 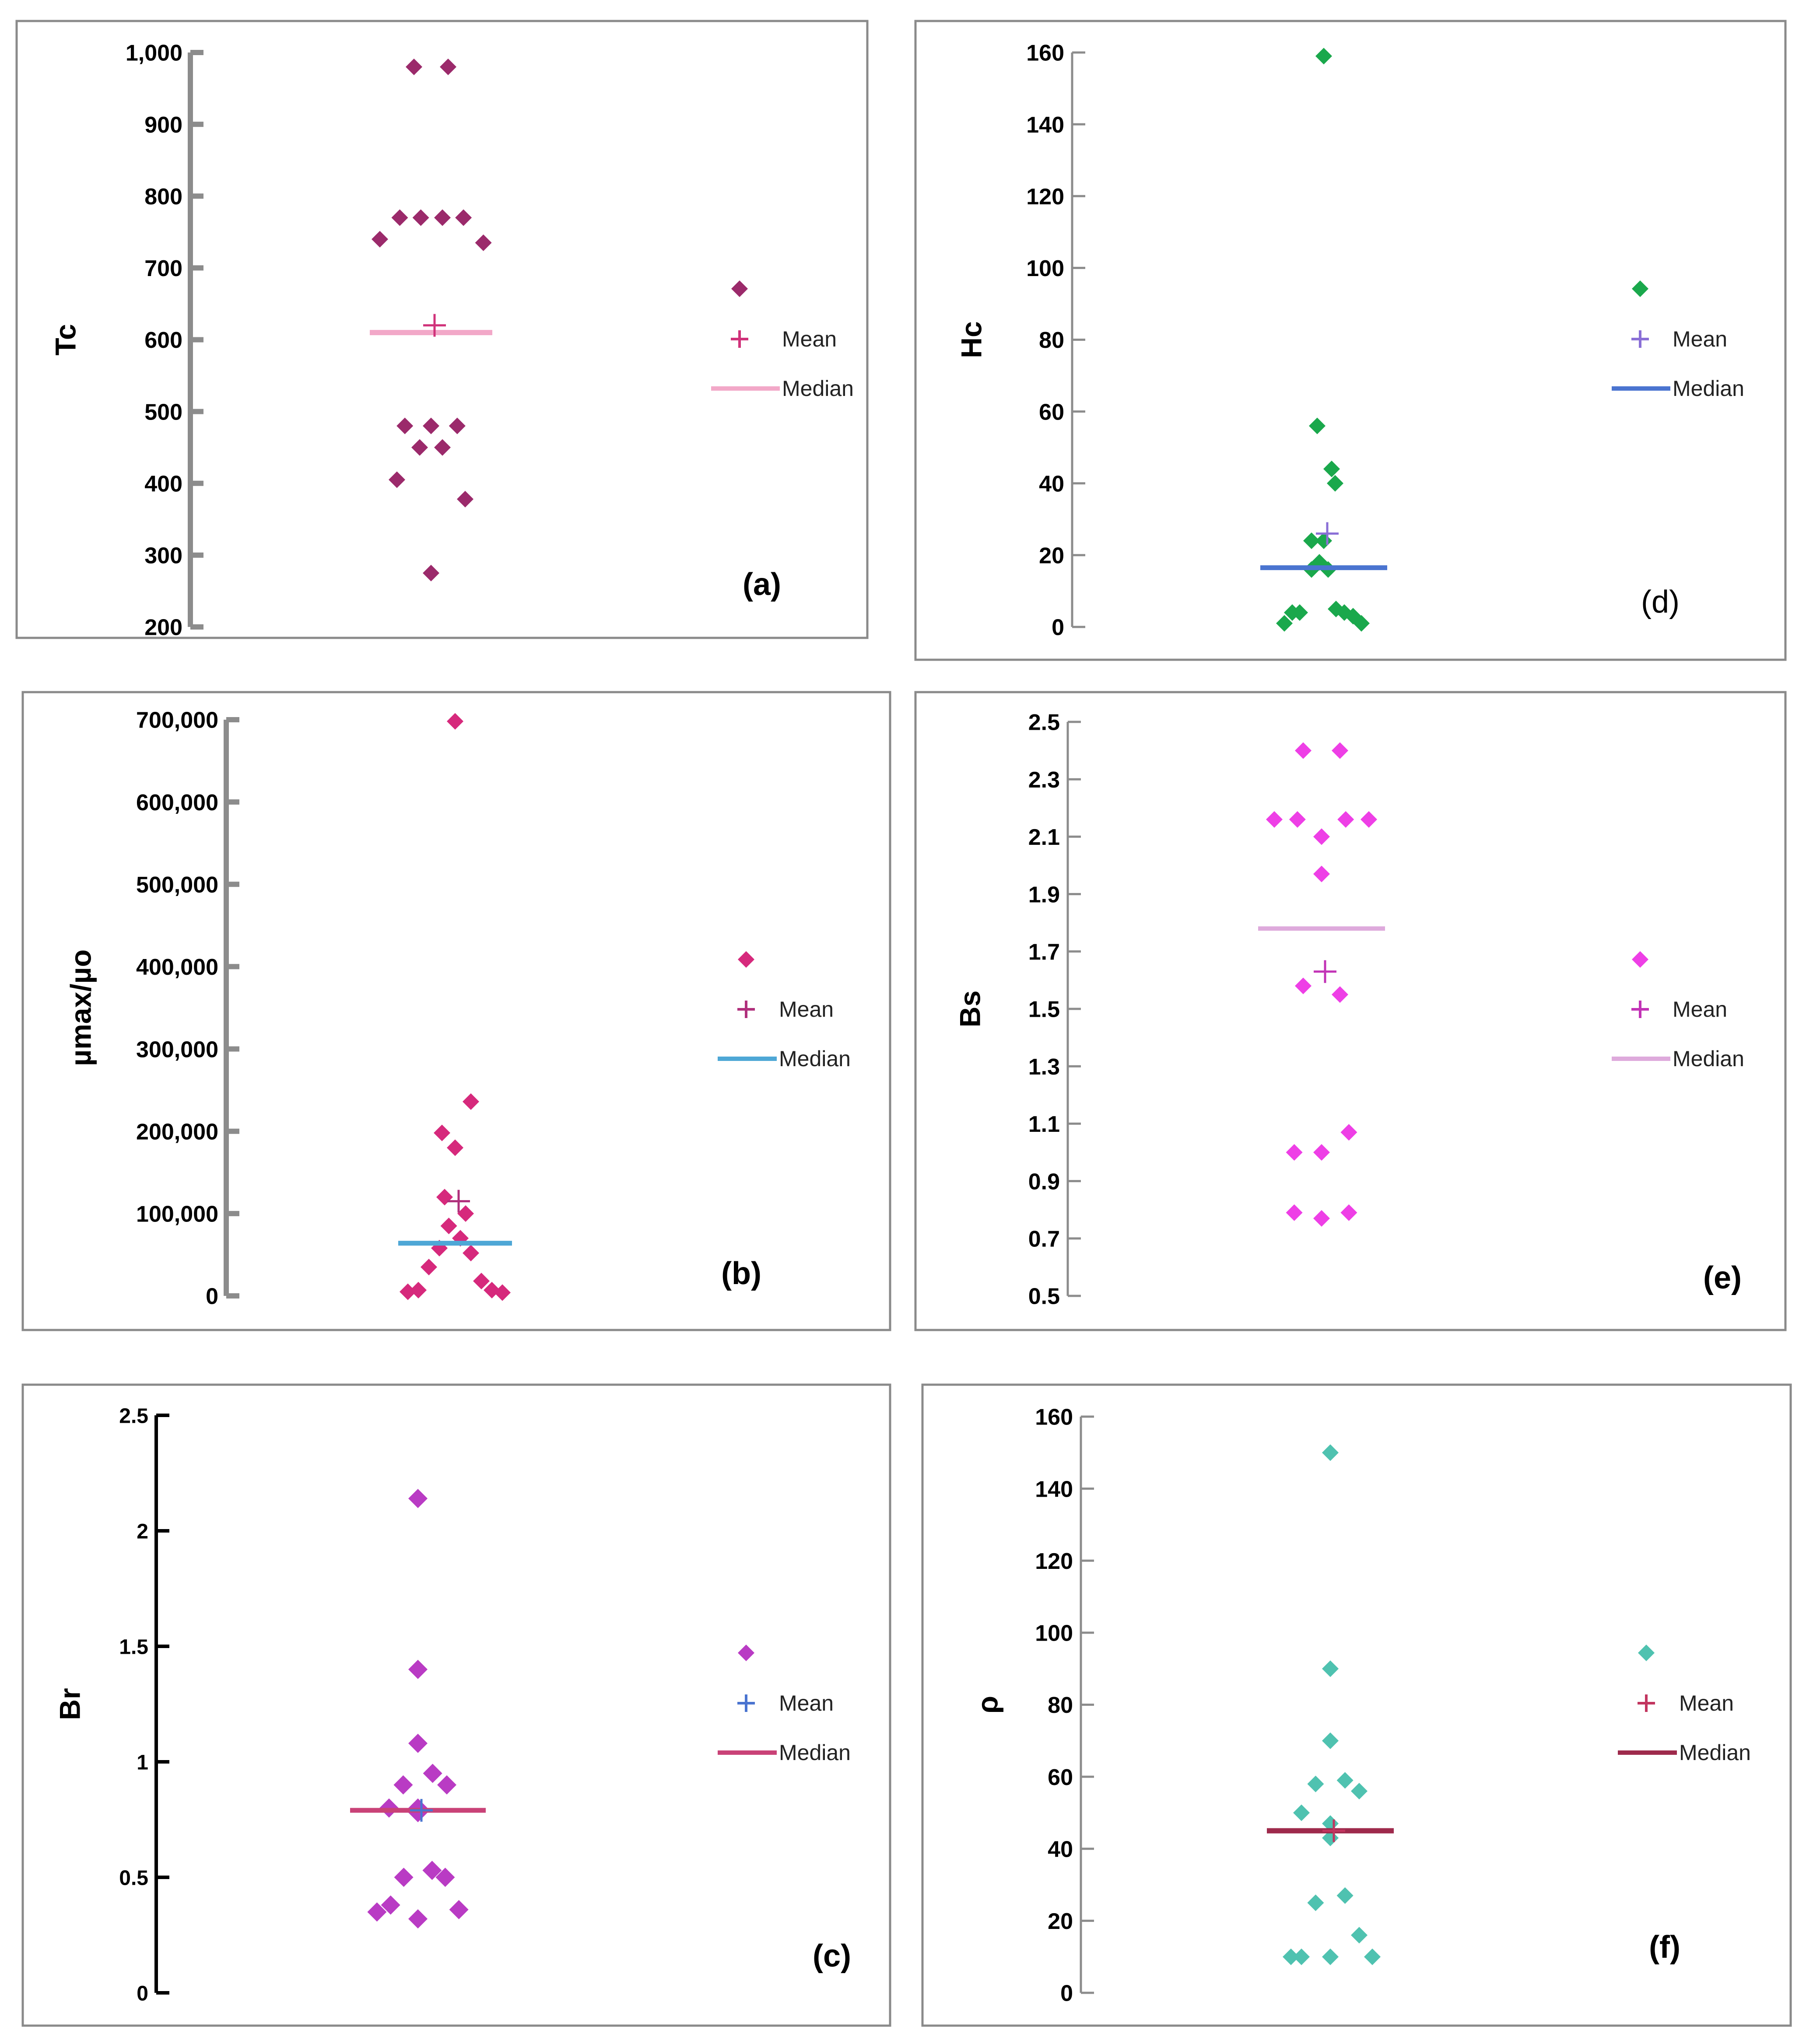 I want to click on panel-label: (c), so click(x=832, y=1956).